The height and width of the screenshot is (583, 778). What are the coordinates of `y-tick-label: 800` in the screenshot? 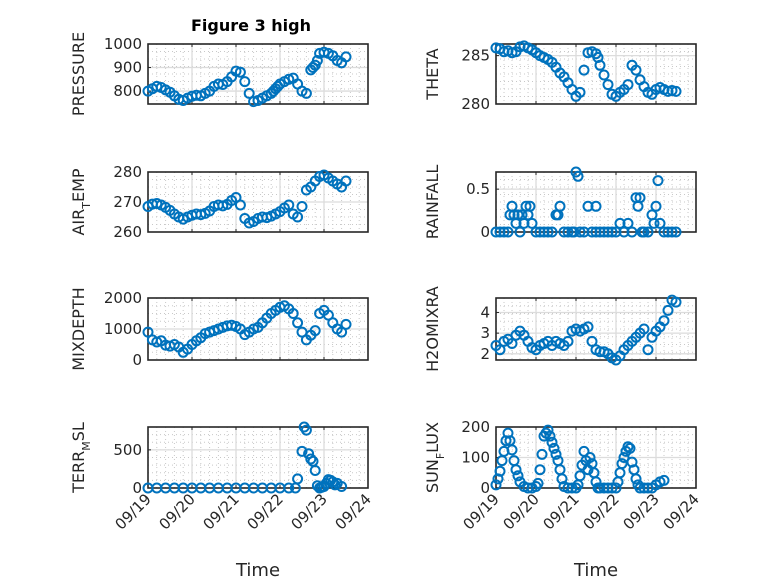 It's located at (127, 91).